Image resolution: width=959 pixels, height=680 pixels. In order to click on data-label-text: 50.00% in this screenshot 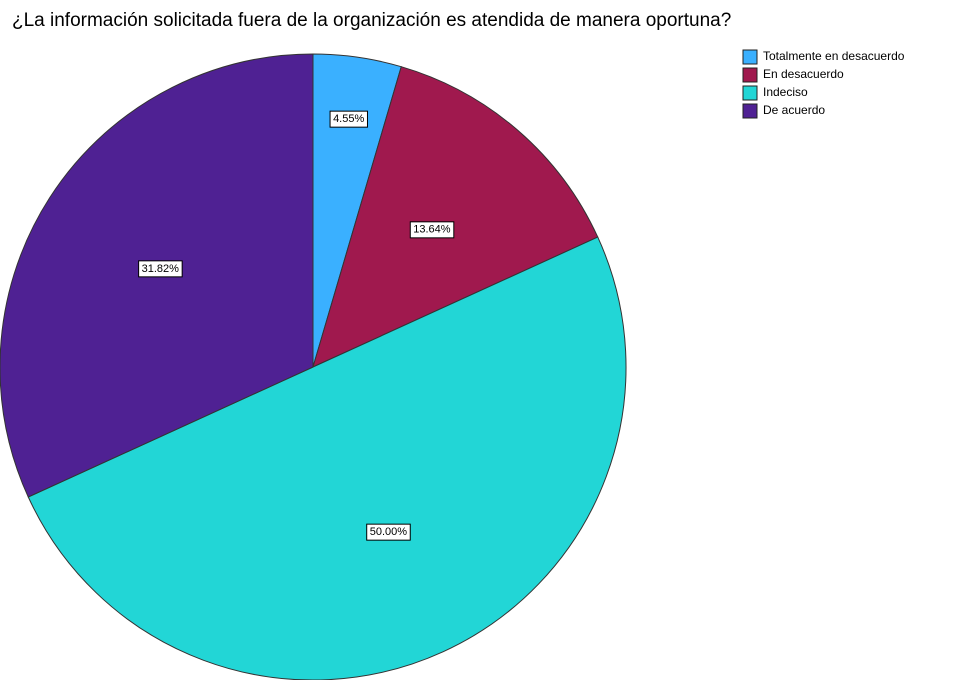, I will do `click(389, 532)`.